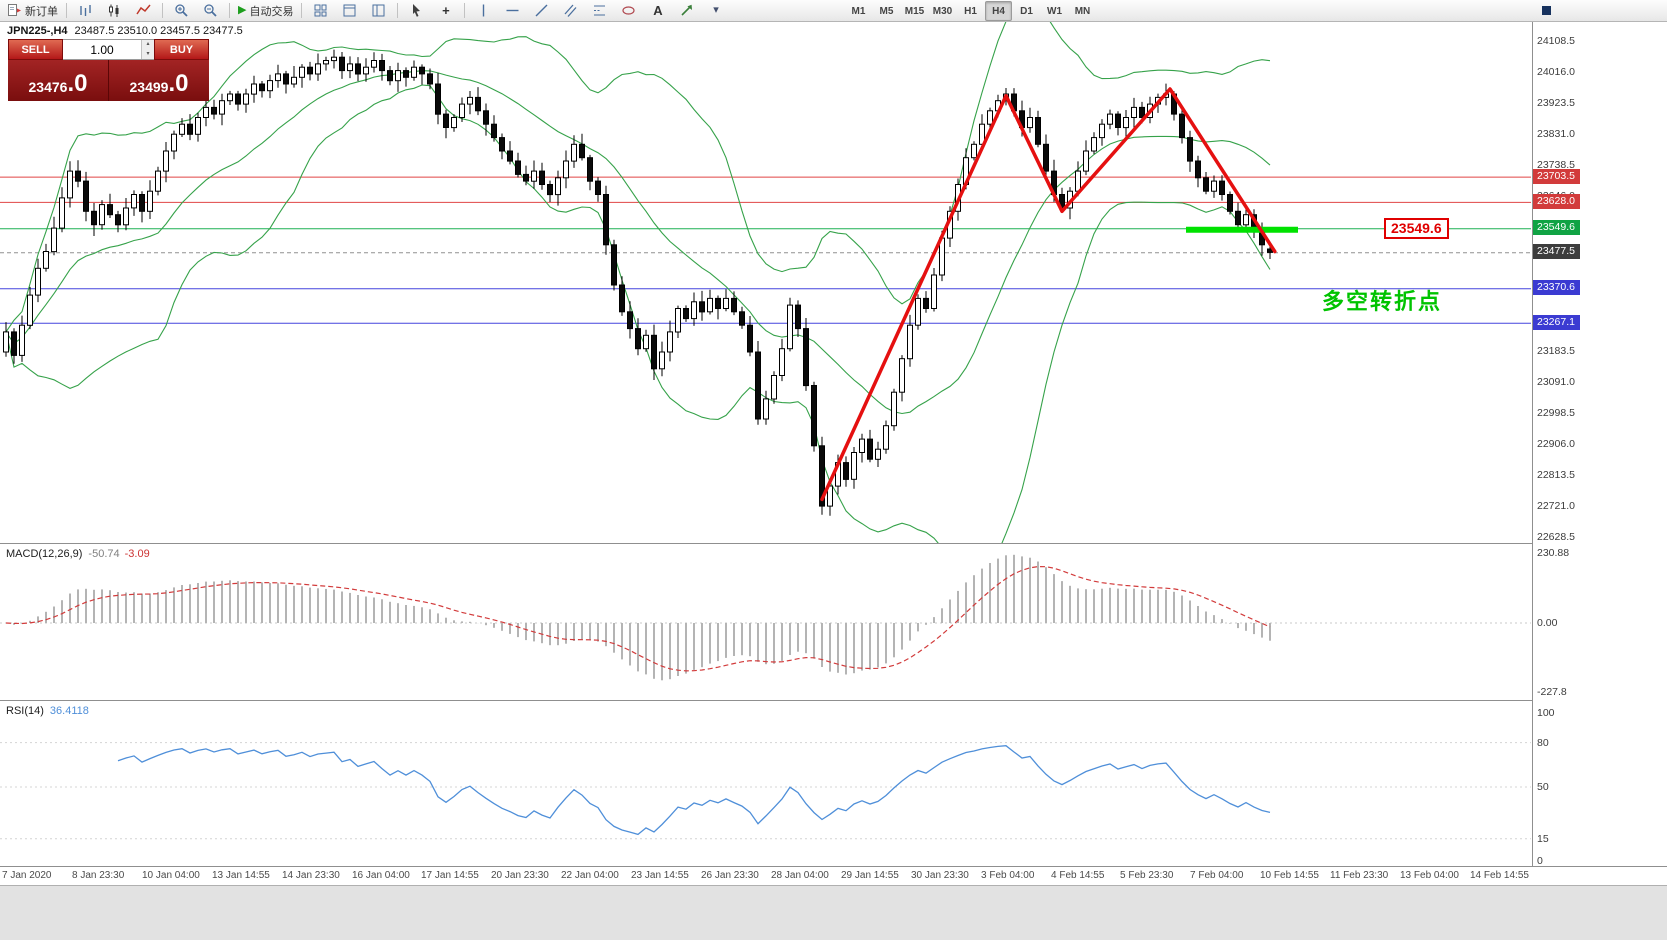  Describe the element at coordinates (1382, 301) in the screenshot. I see `chart-annotation-text: 多空转折点` at that location.